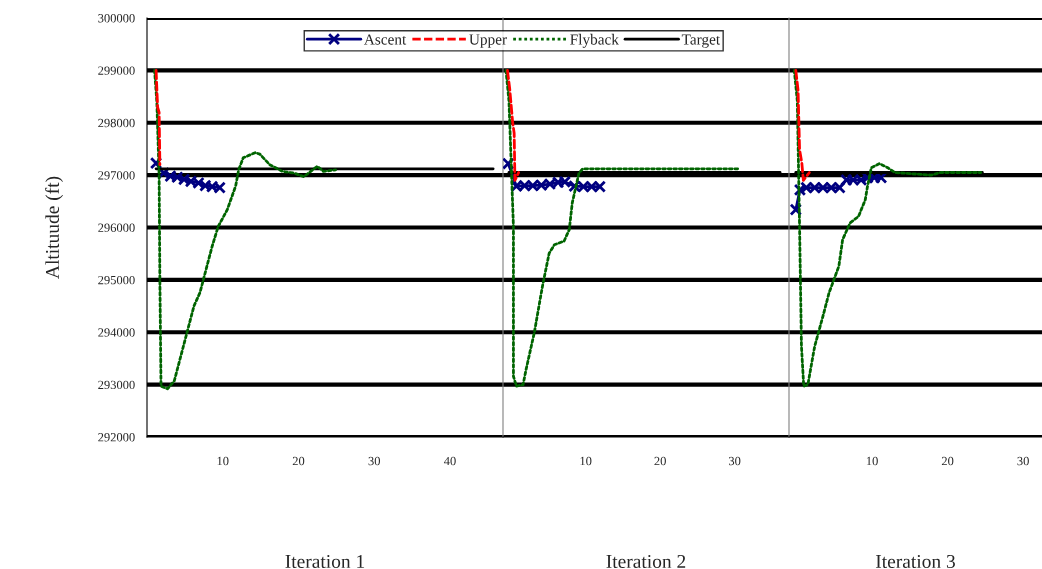  Describe the element at coordinates (325, 561) in the screenshot. I see `x-axis-title: Iteration 1` at that location.